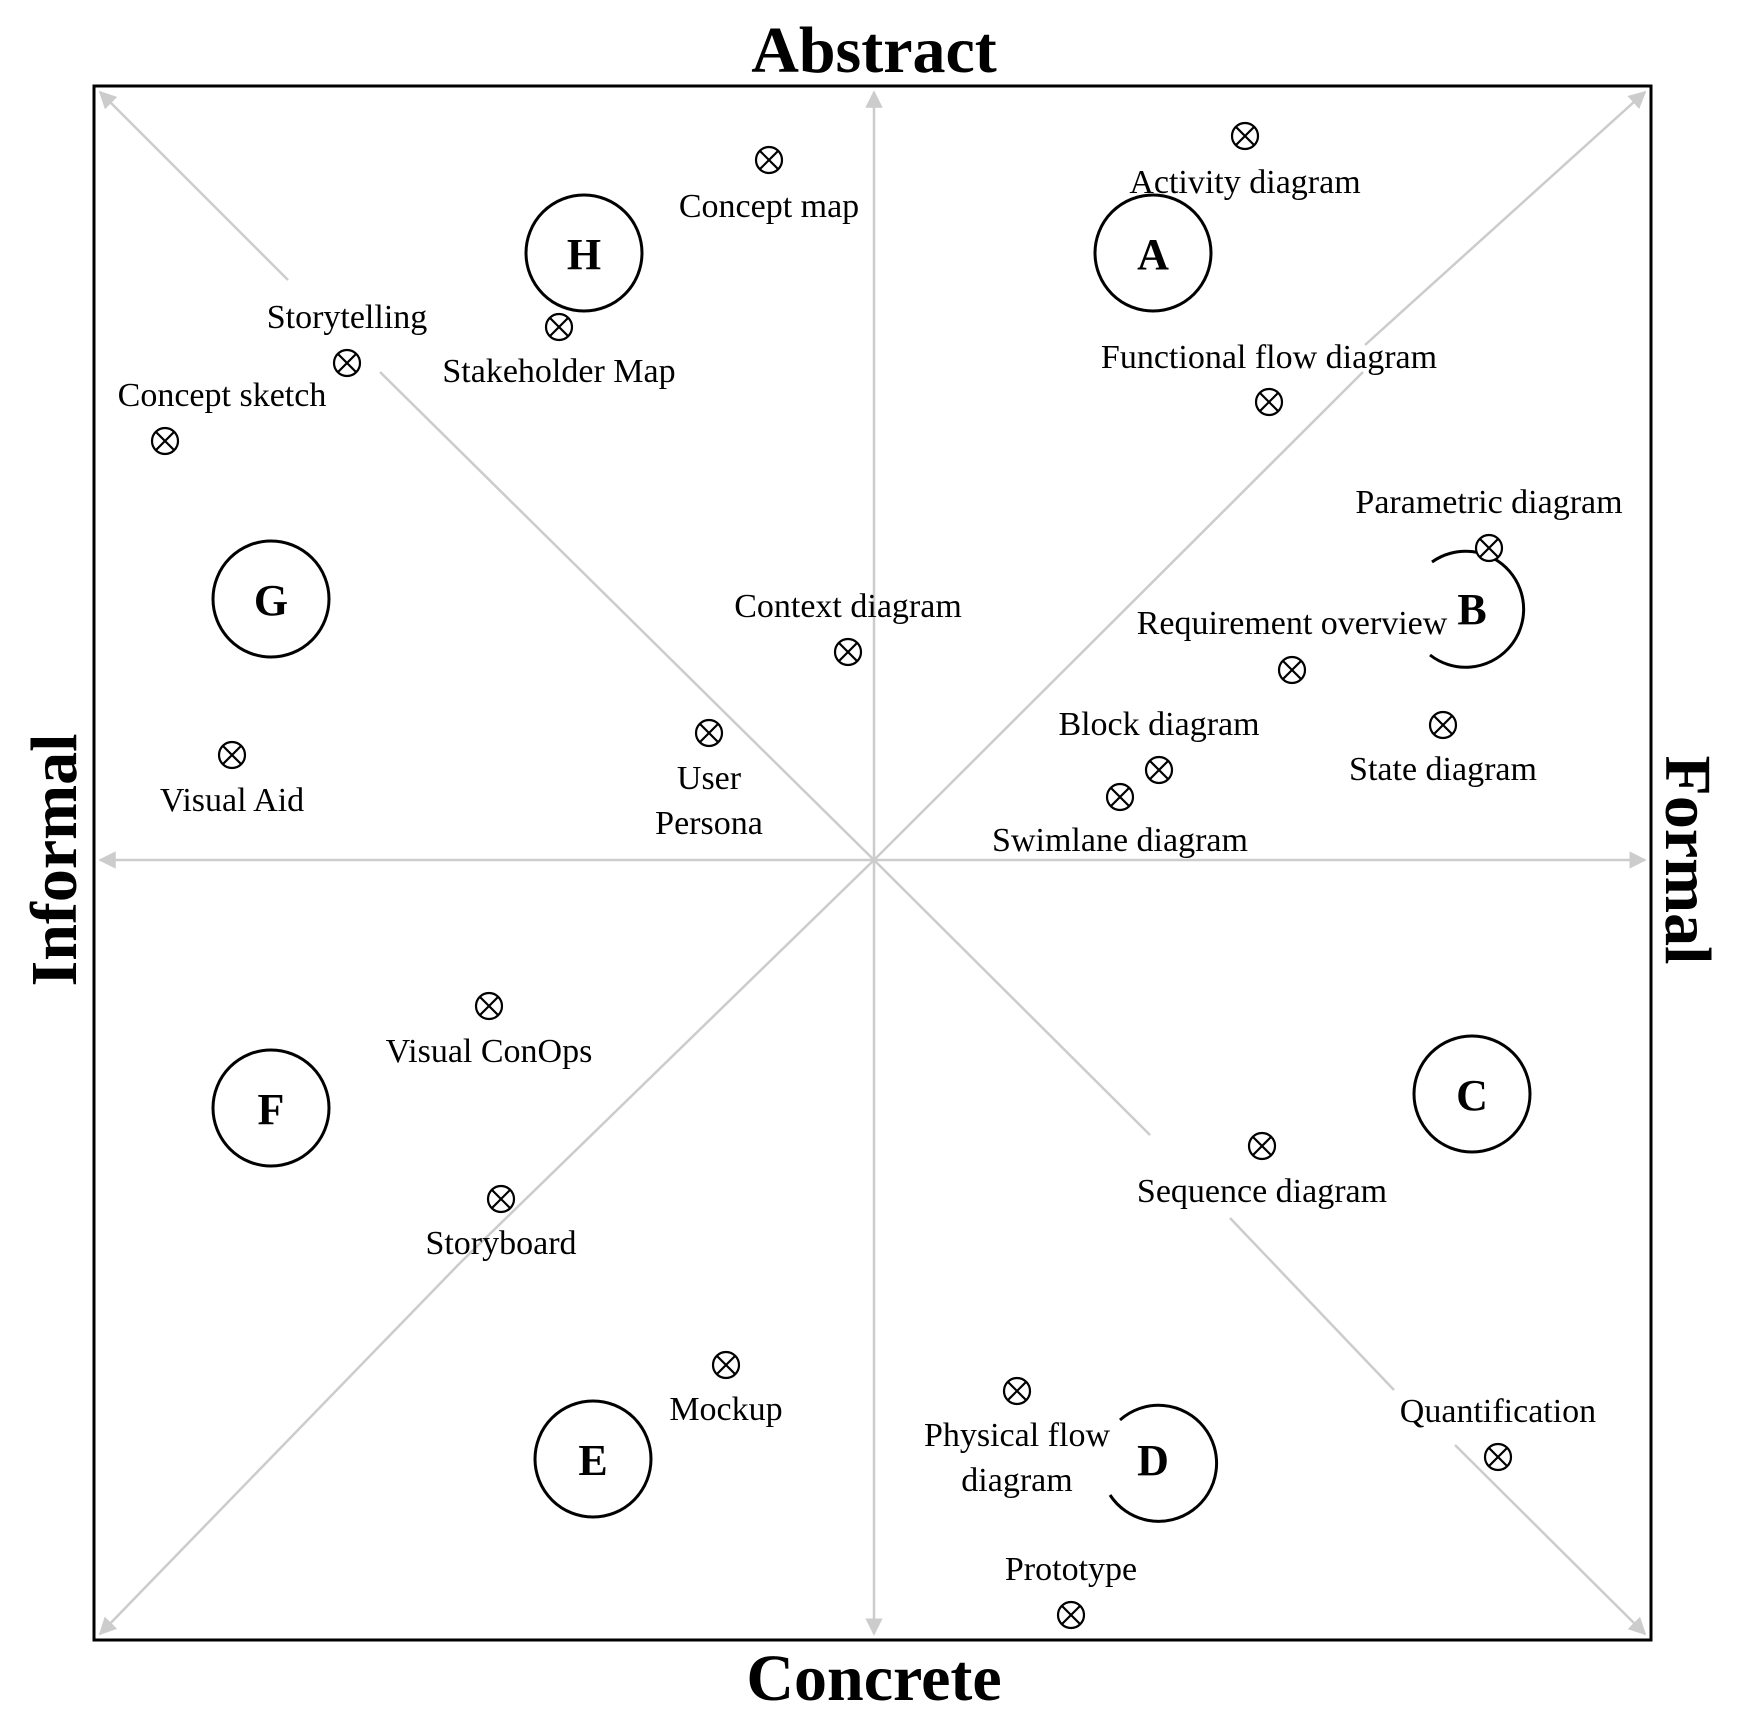  I want to click on method-marker-concept-map, so click(769, 160).